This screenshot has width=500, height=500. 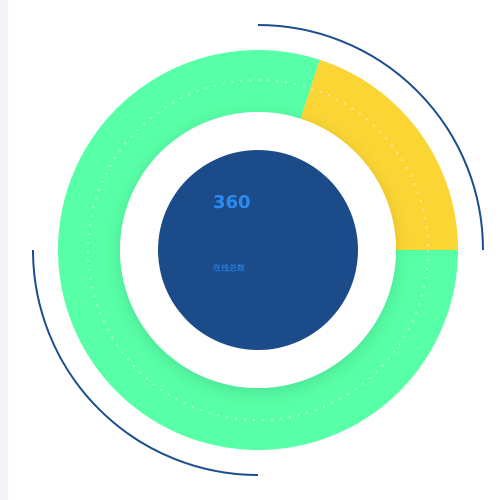 What do you see at coordinates (4, 250) in the screenshot?
I see `side-strip` at bounding box center [4, 250].